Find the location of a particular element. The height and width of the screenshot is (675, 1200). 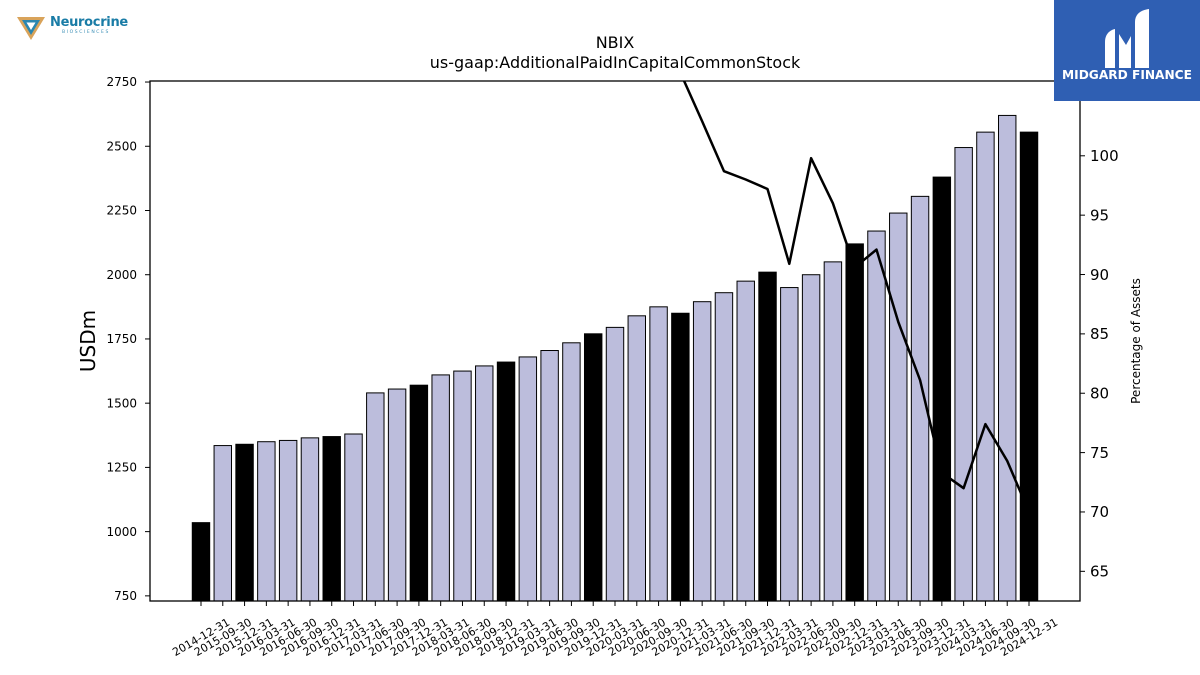

neurocrine-wordmark: Neurocrine is located at coordinates (89, 22).